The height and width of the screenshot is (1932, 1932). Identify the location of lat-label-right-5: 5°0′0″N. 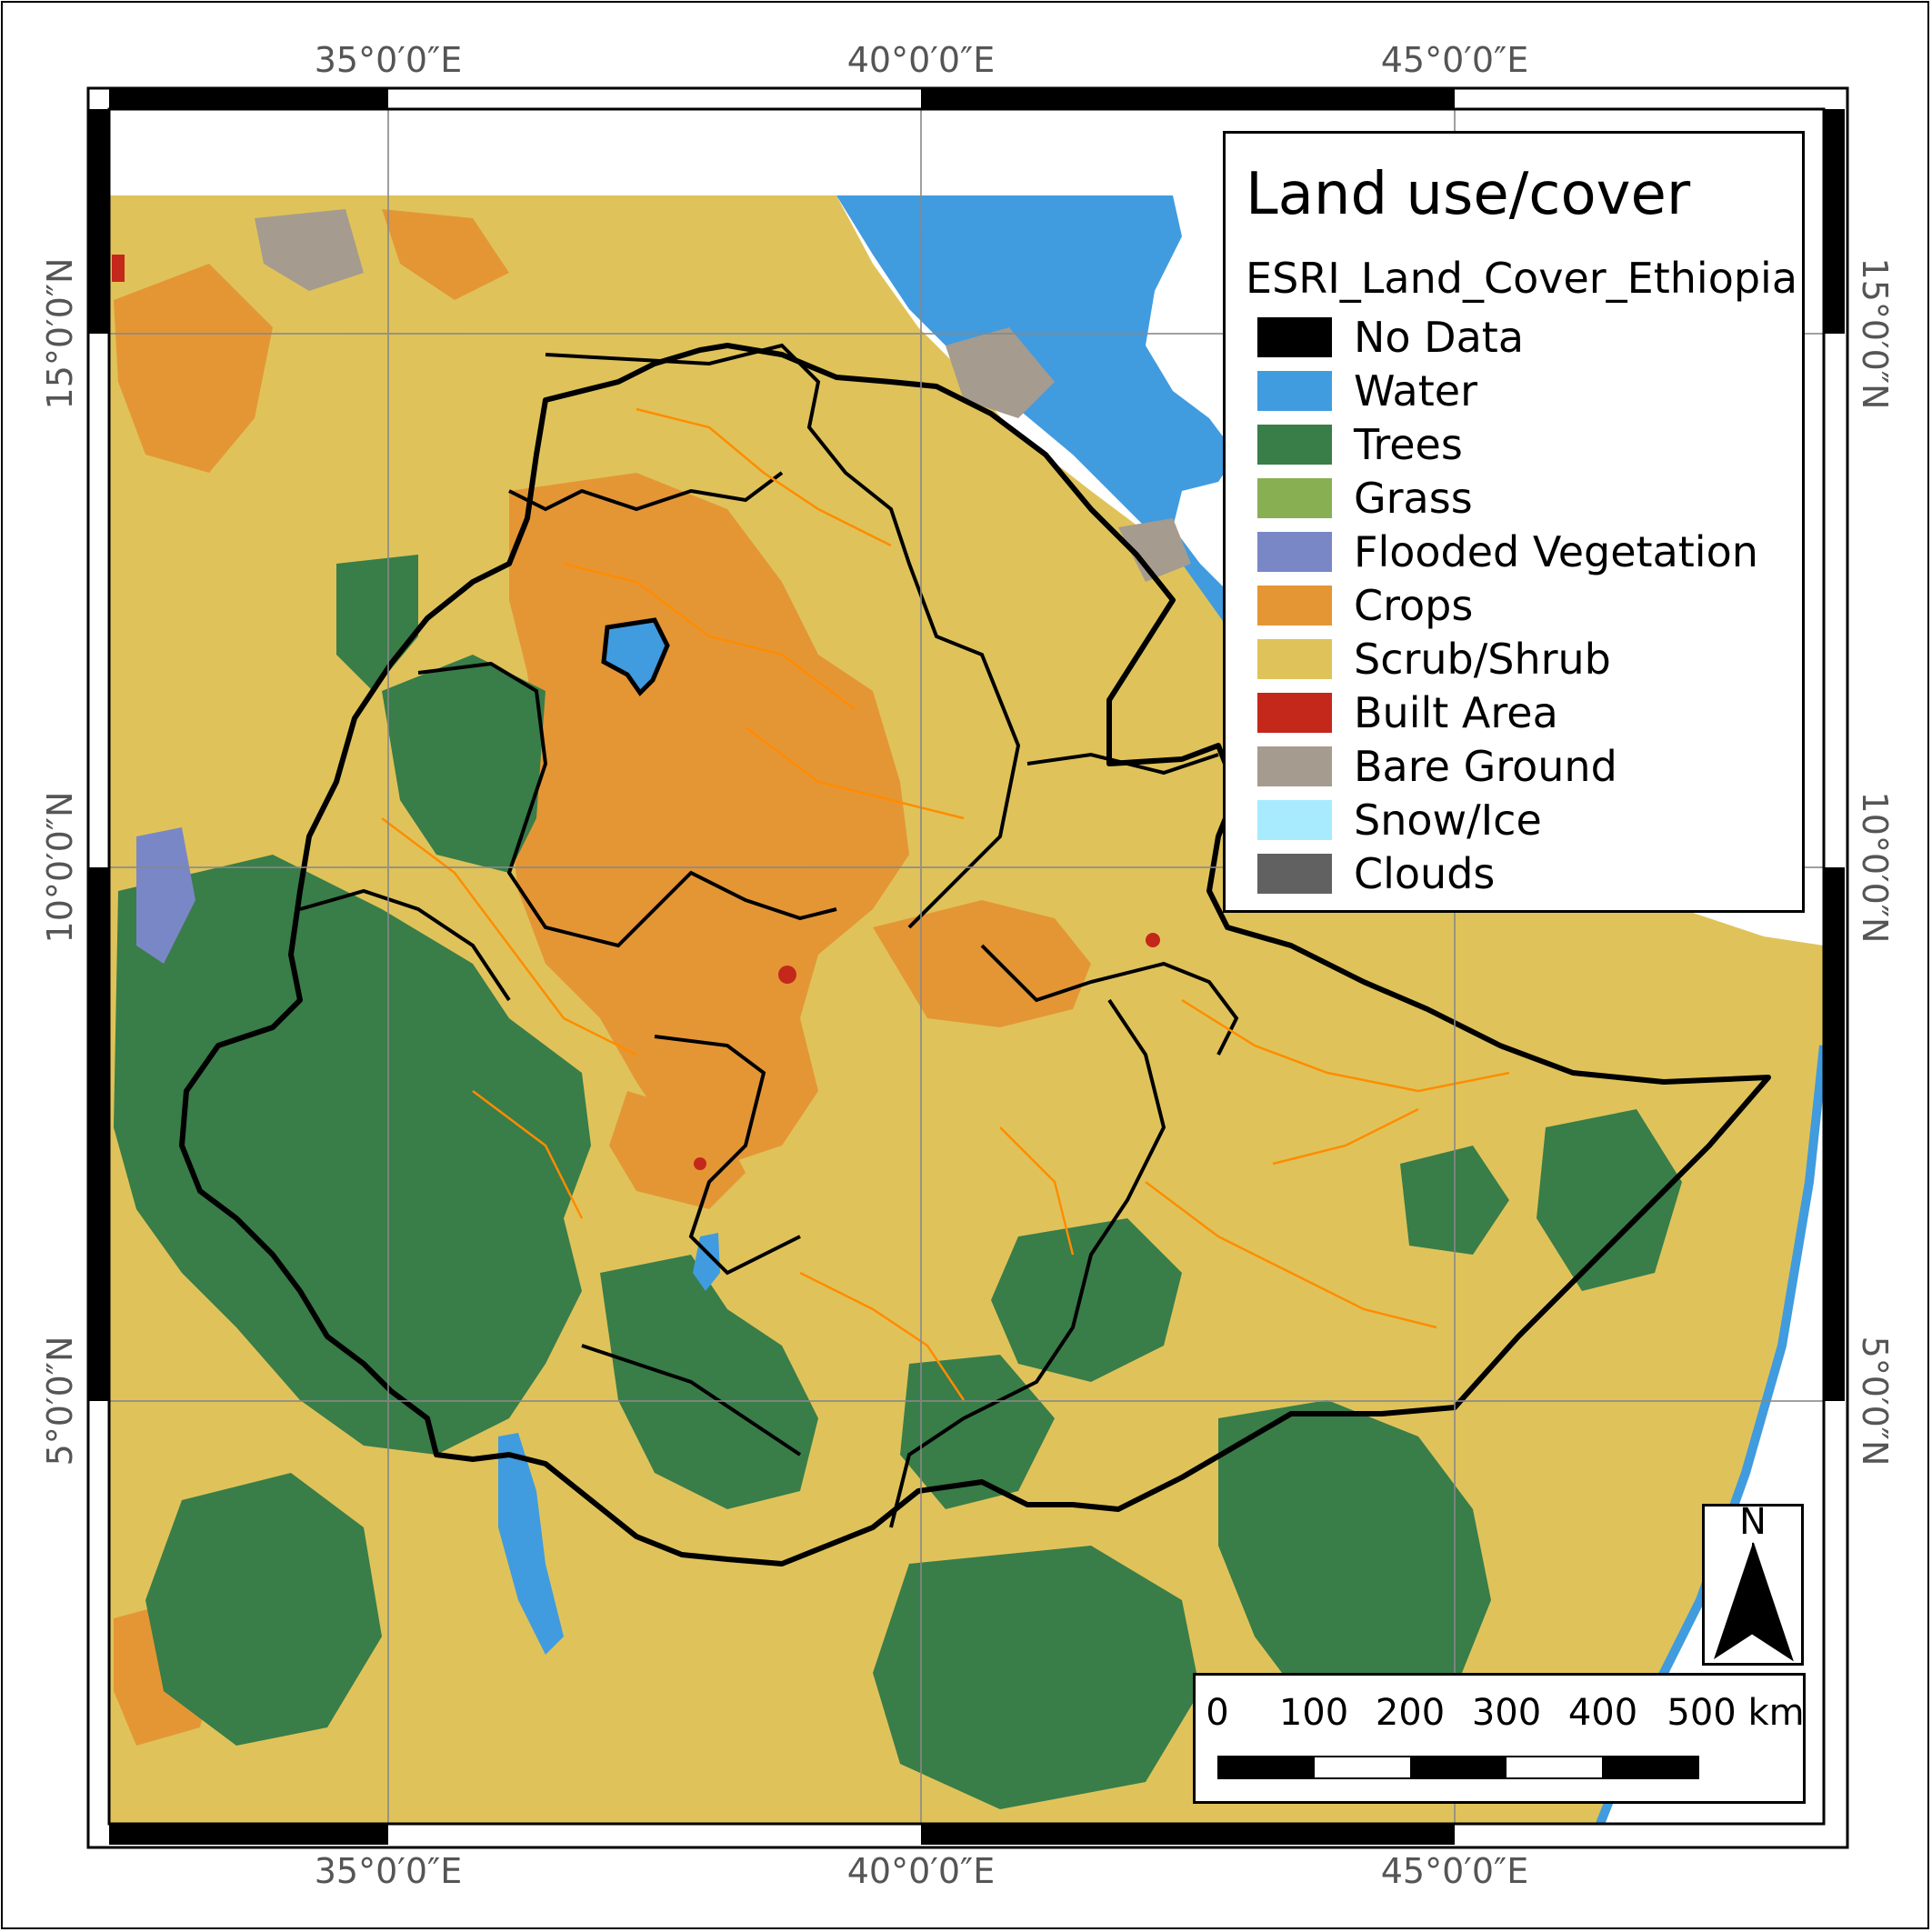
(1875, 1401).